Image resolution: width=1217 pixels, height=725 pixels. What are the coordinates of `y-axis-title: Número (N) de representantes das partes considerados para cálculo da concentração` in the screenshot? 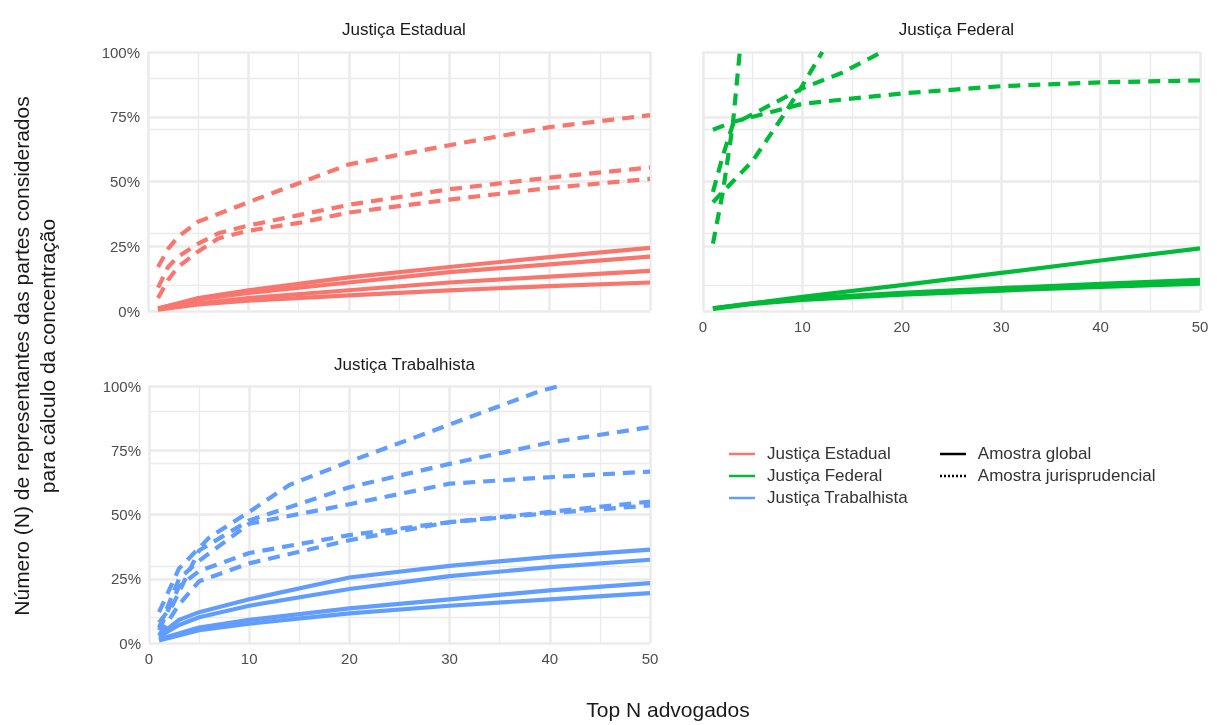 It's located at (34, 356).